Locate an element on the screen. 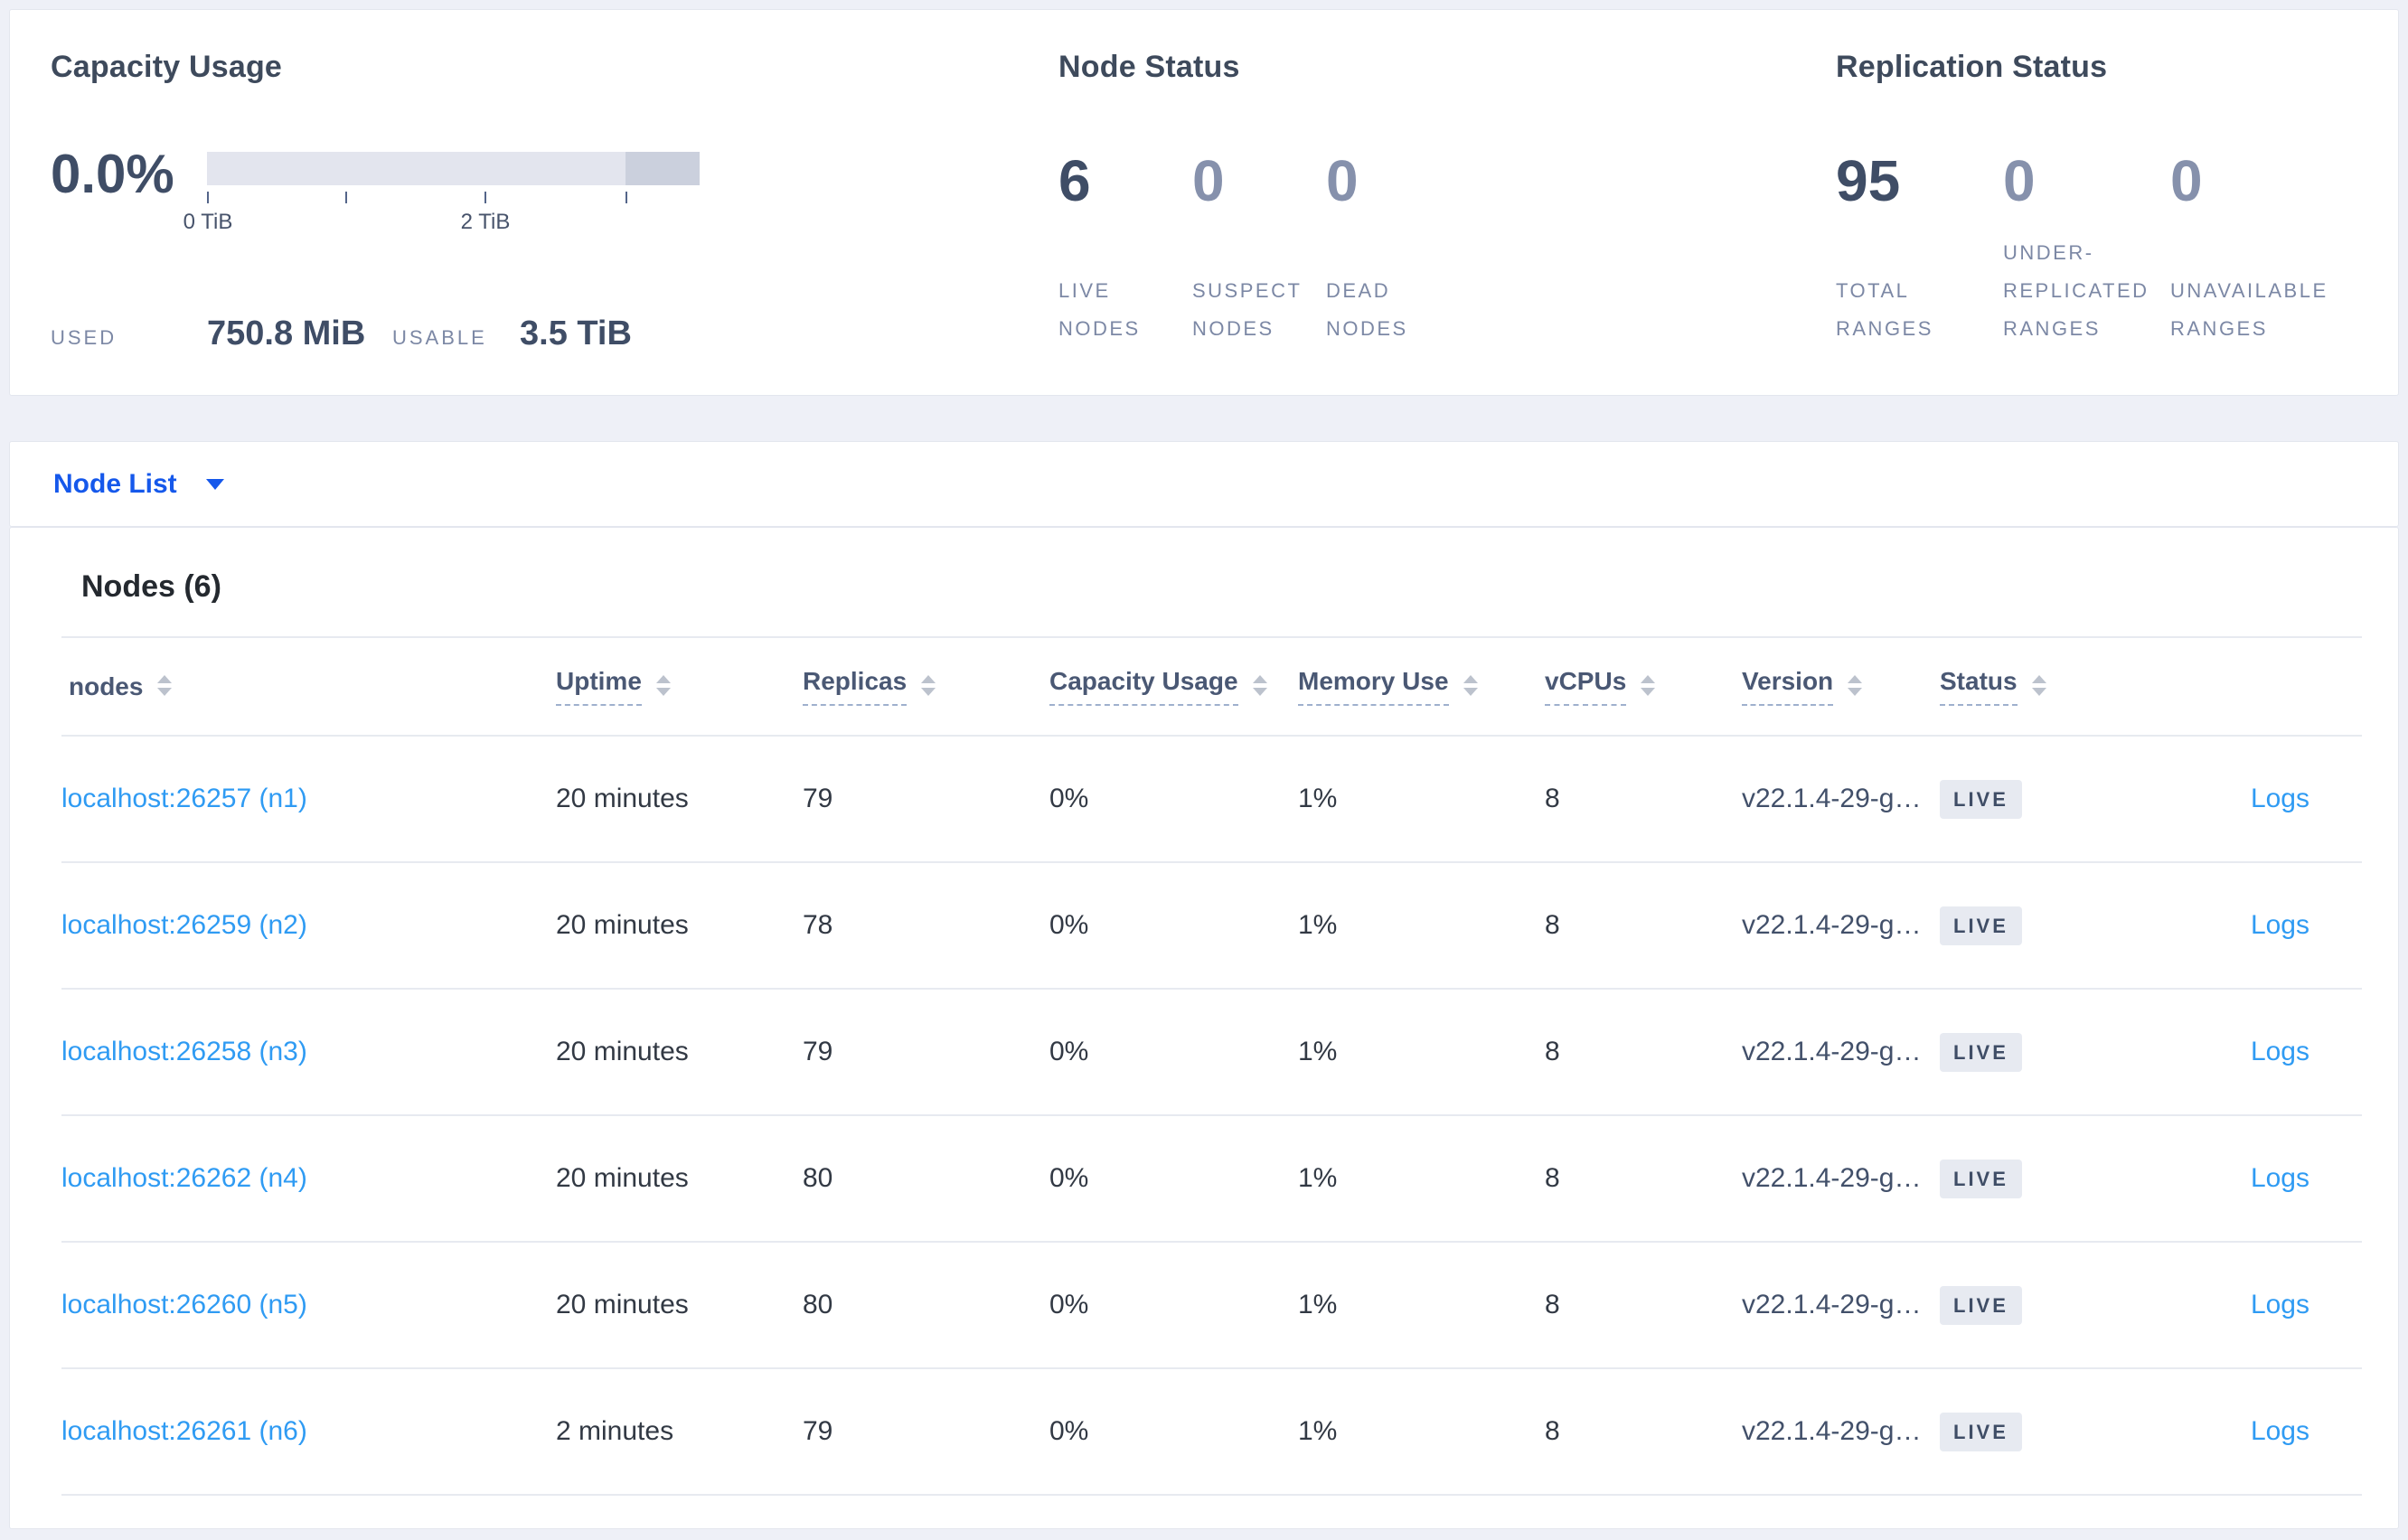 The width and height of the screenshot is (2408, 1540). column-header-memory-use: Memory Use is located at coordinates (1421, 686).